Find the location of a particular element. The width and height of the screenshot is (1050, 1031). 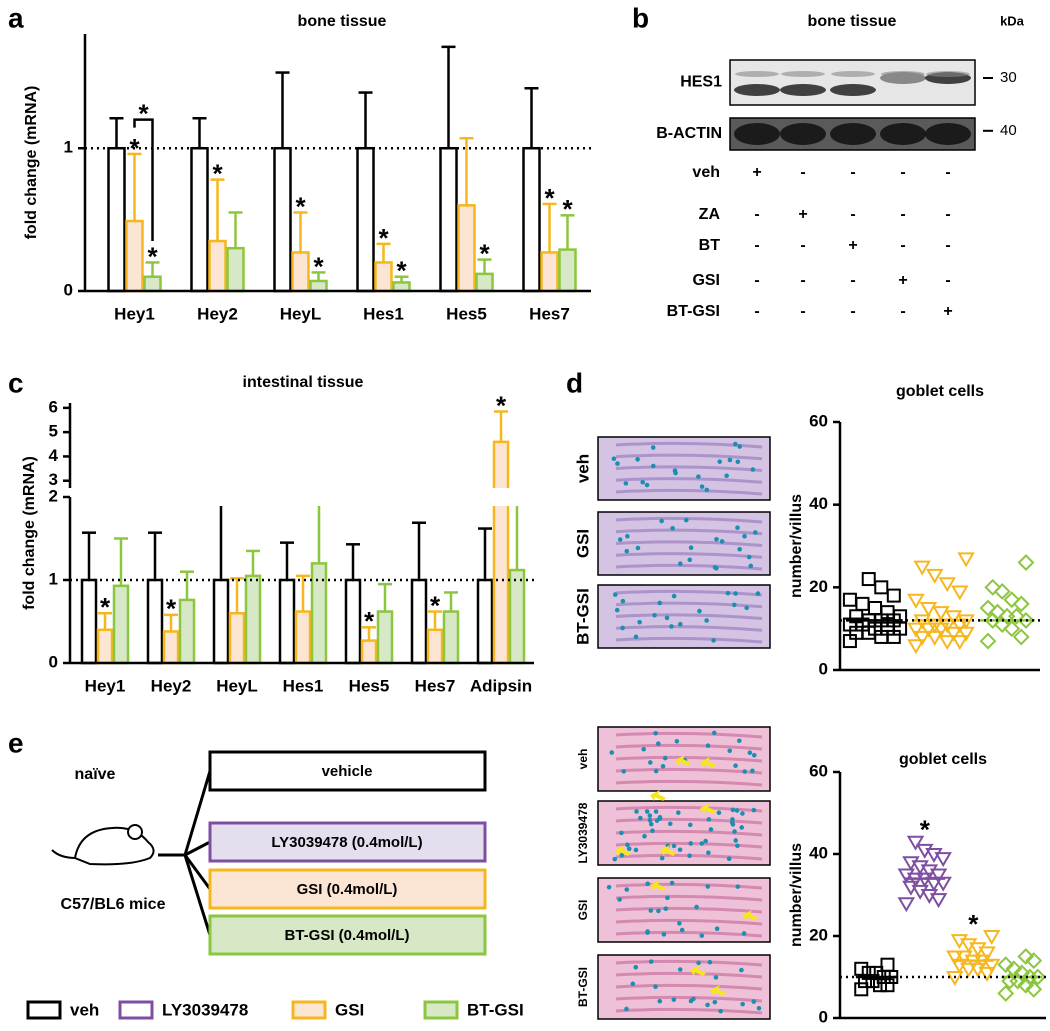

scheme-strain: C57/BL6 mice is located at coordinates (113, 904).